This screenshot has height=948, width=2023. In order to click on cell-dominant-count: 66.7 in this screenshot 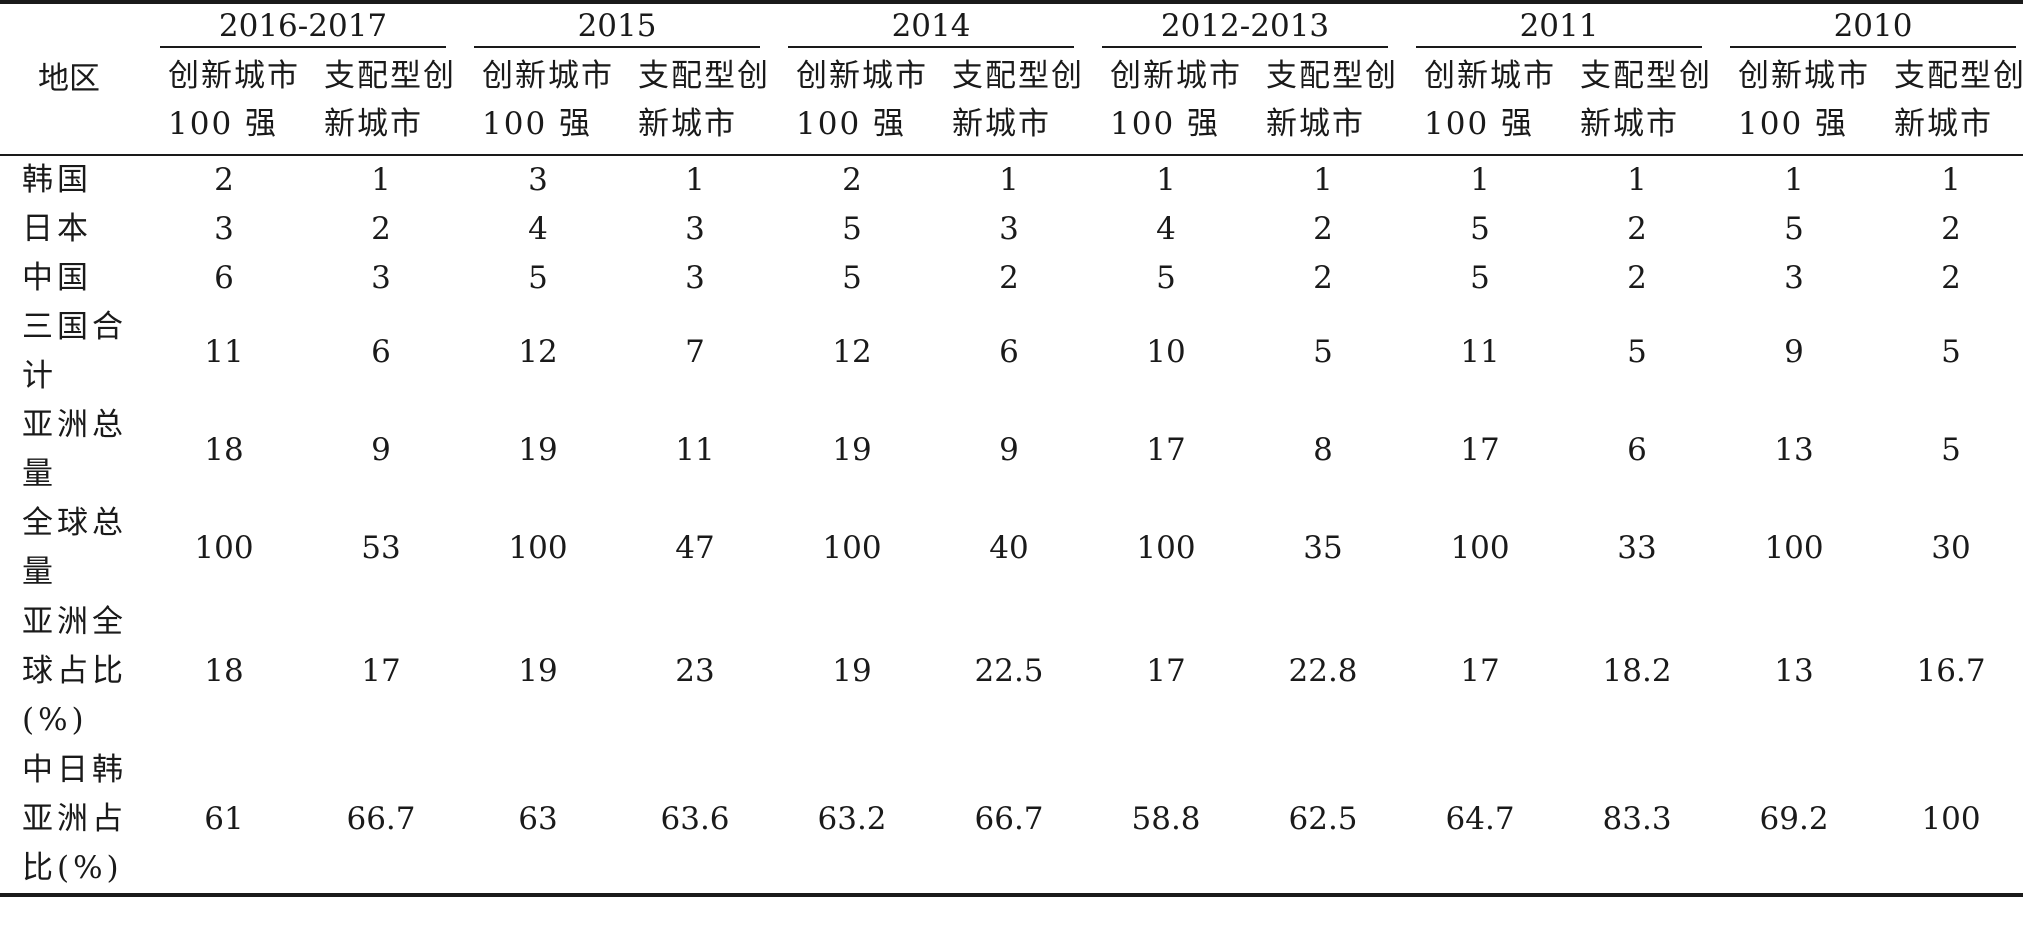, I will do `click(1009, 821)`.